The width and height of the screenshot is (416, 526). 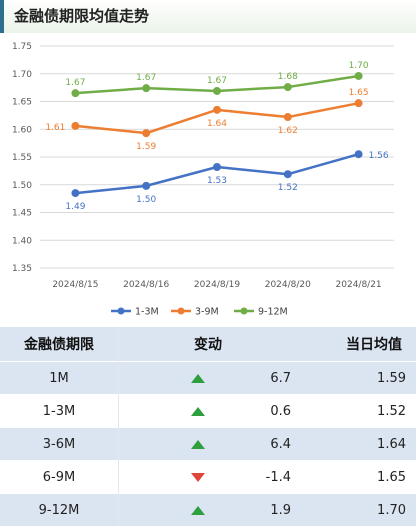 I want to click on x-tick-label: 2024/8/19, so click(x=217, y=285).